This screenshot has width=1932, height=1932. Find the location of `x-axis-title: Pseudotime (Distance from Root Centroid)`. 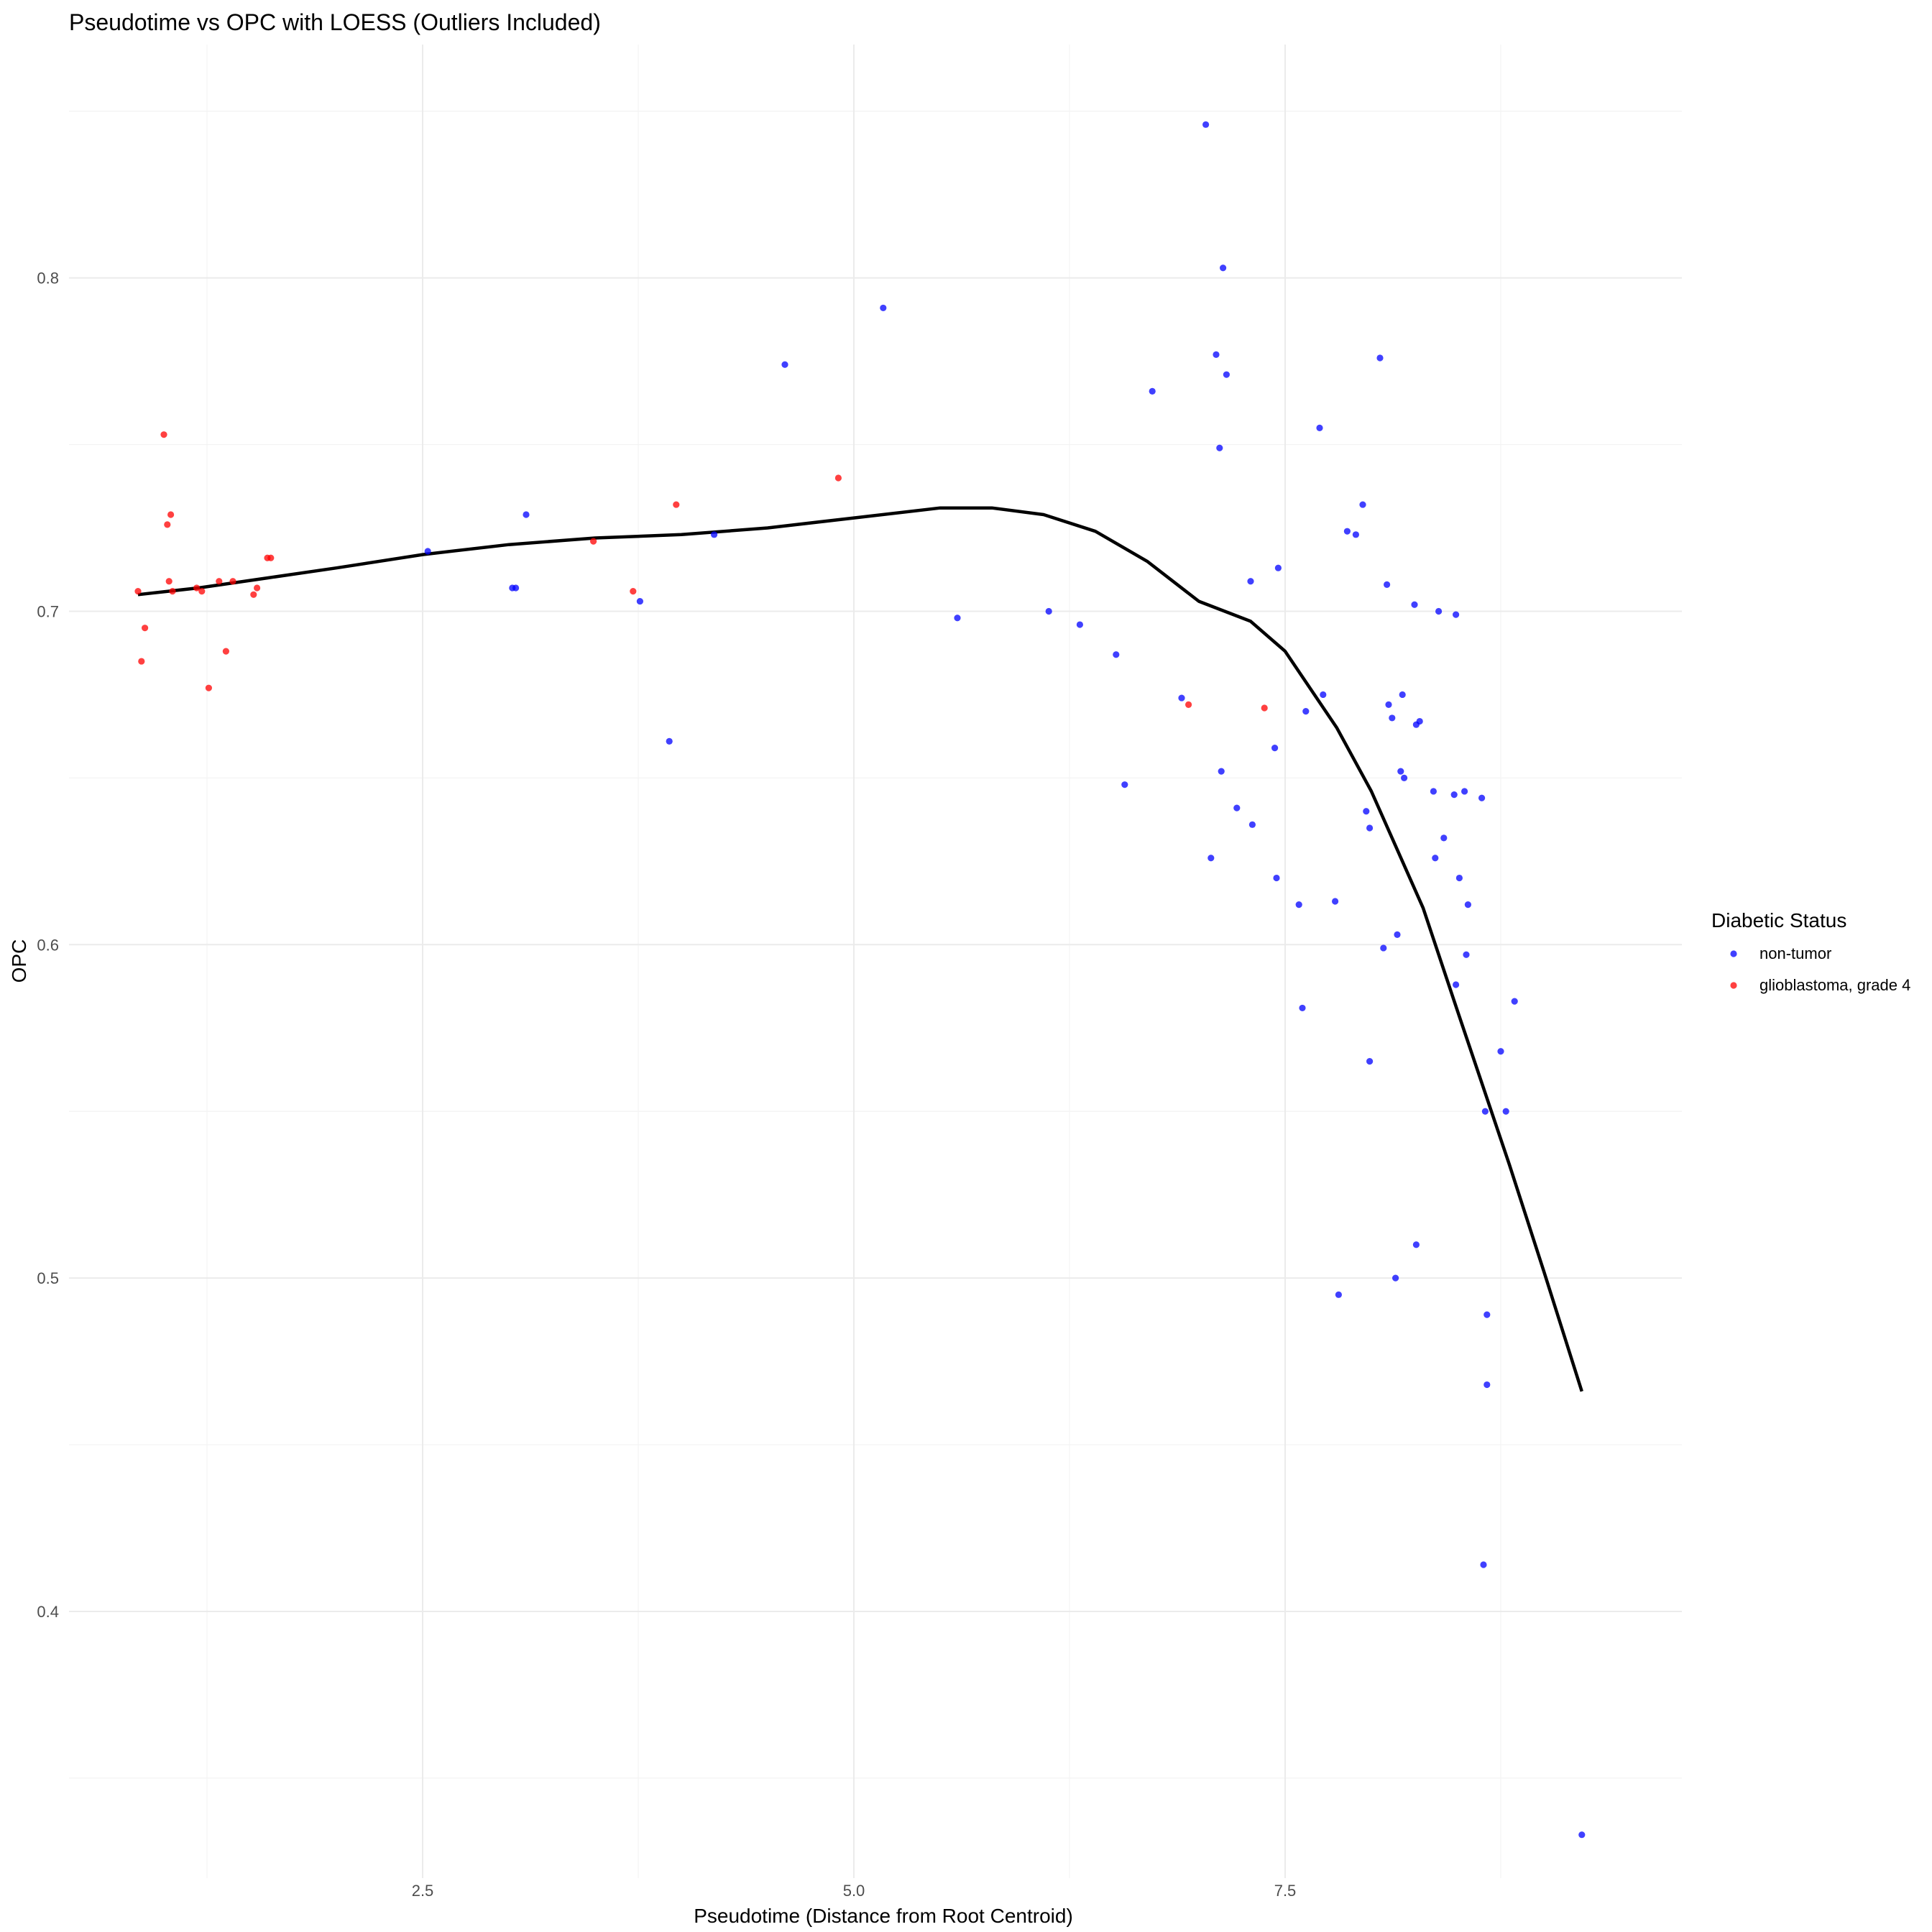

x-axis-title: Pseudotime (Distance from Root Centroid) is located at coordinates (883, 1916).